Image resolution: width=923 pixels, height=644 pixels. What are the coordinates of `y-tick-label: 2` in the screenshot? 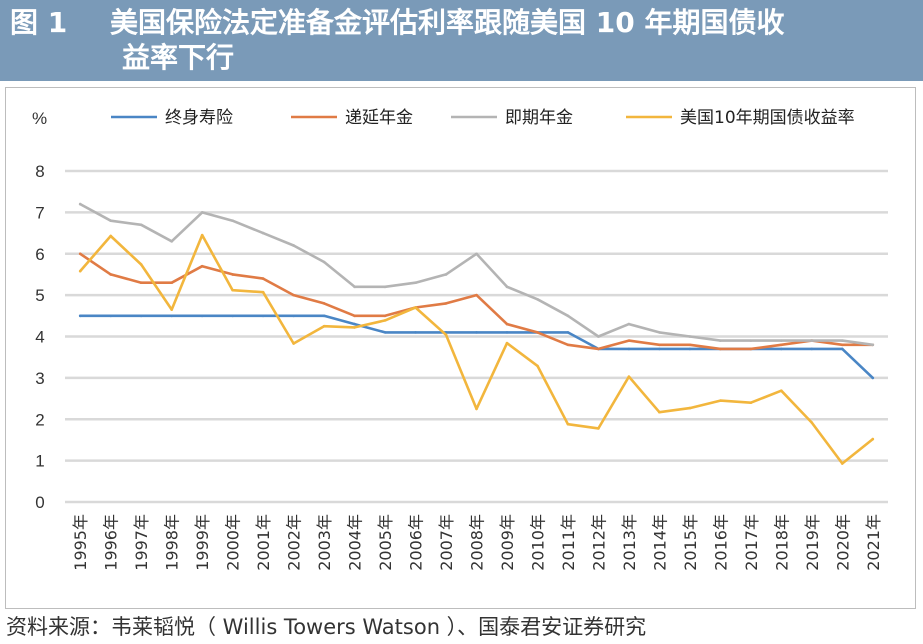 It's located at (39, 419).